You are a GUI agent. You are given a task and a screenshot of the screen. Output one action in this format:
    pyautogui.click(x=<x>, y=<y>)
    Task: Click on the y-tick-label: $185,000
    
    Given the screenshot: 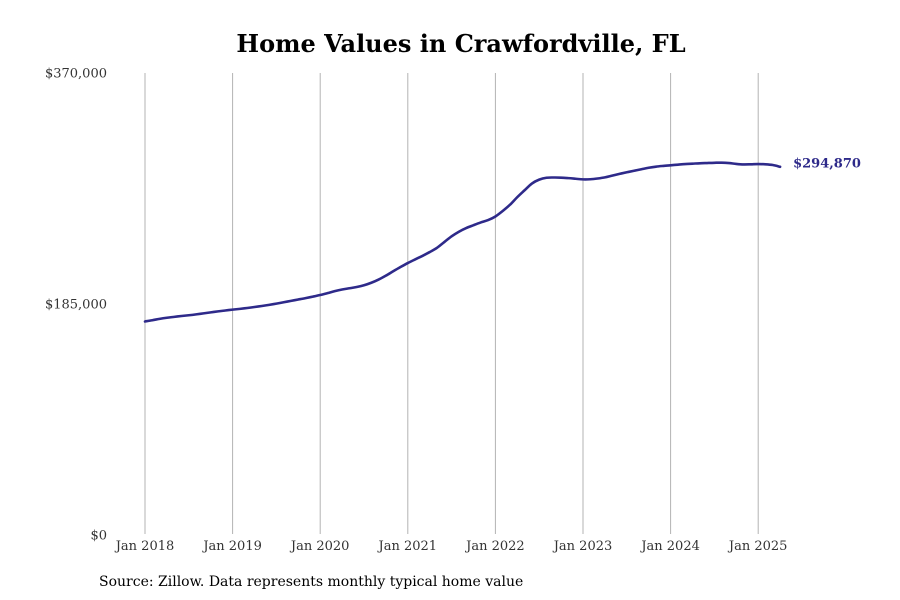 What is the action you would take?
    pyautogui.click(x=76, y=305)
    